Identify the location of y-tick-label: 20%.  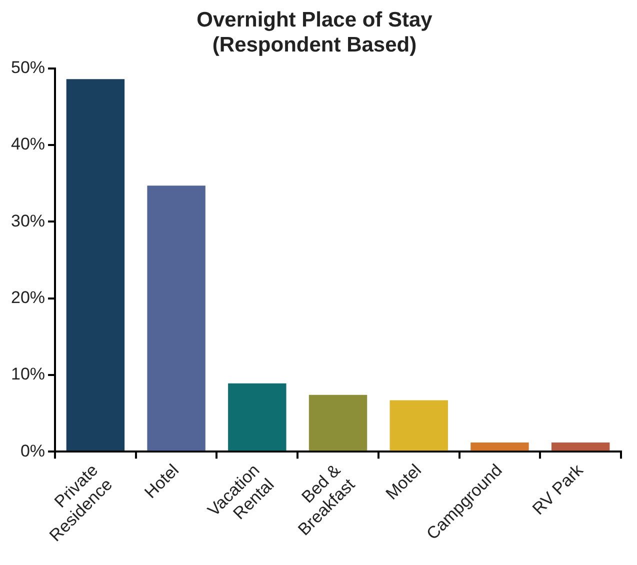
(28, 298).